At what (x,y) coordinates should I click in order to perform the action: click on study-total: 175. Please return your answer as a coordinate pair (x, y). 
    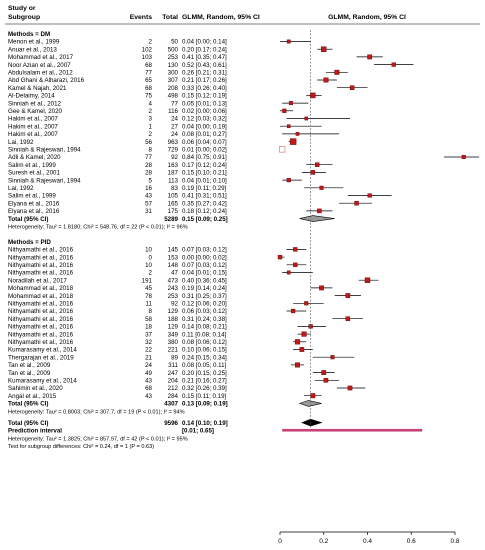
    Looking at the image, I should click on (173, 211).